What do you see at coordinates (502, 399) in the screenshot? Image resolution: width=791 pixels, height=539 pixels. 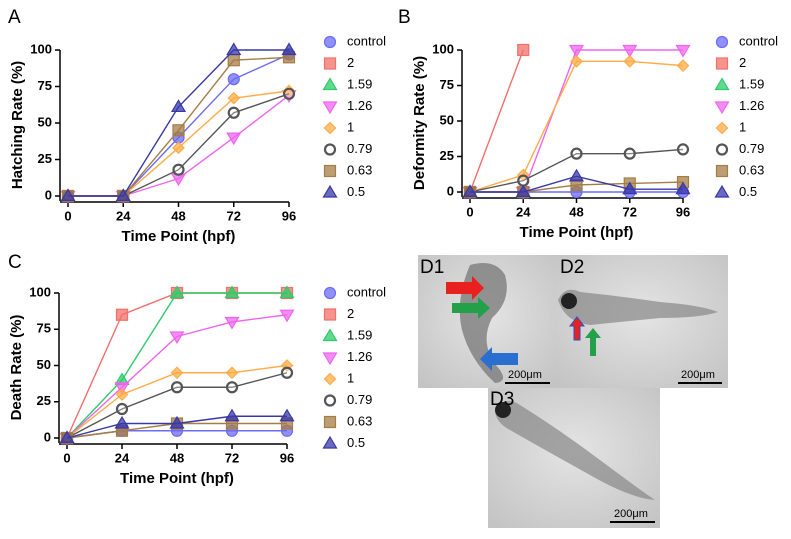 I see `image-label: D3` at bounding box center [502, 399].